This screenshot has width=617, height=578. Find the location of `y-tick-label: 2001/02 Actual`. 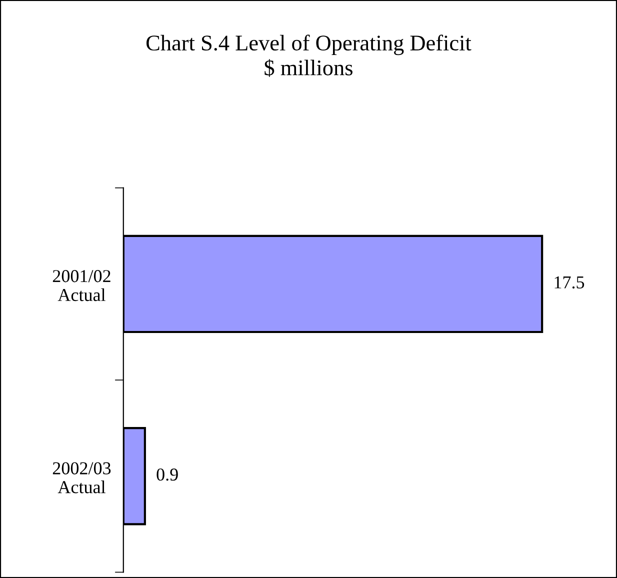

y-tick-label: 2001/02 Actual is located at coordinates (81, 286).